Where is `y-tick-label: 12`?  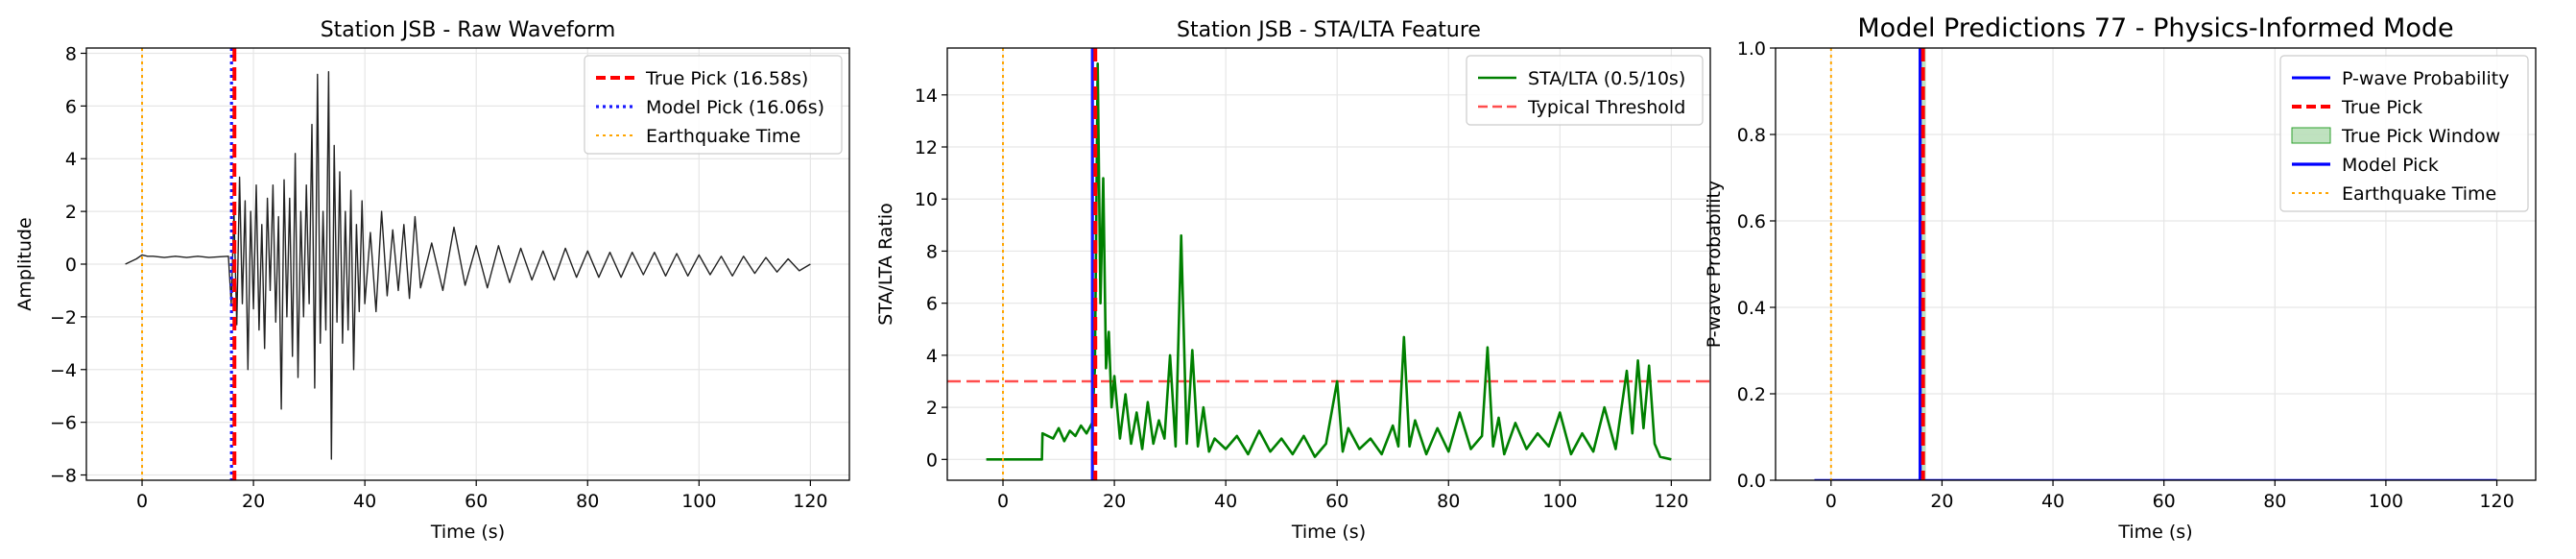 y-tick-label: 12 is located at coordinates (926, 147).